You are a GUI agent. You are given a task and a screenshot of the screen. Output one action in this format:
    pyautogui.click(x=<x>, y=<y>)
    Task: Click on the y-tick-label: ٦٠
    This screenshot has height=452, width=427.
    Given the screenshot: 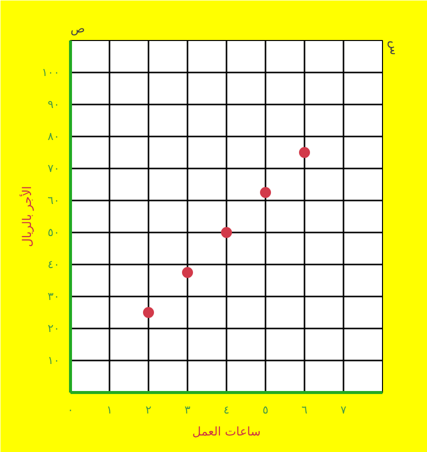 What is the action you would take?
    pyautogui.click(x=54, y=200)
    